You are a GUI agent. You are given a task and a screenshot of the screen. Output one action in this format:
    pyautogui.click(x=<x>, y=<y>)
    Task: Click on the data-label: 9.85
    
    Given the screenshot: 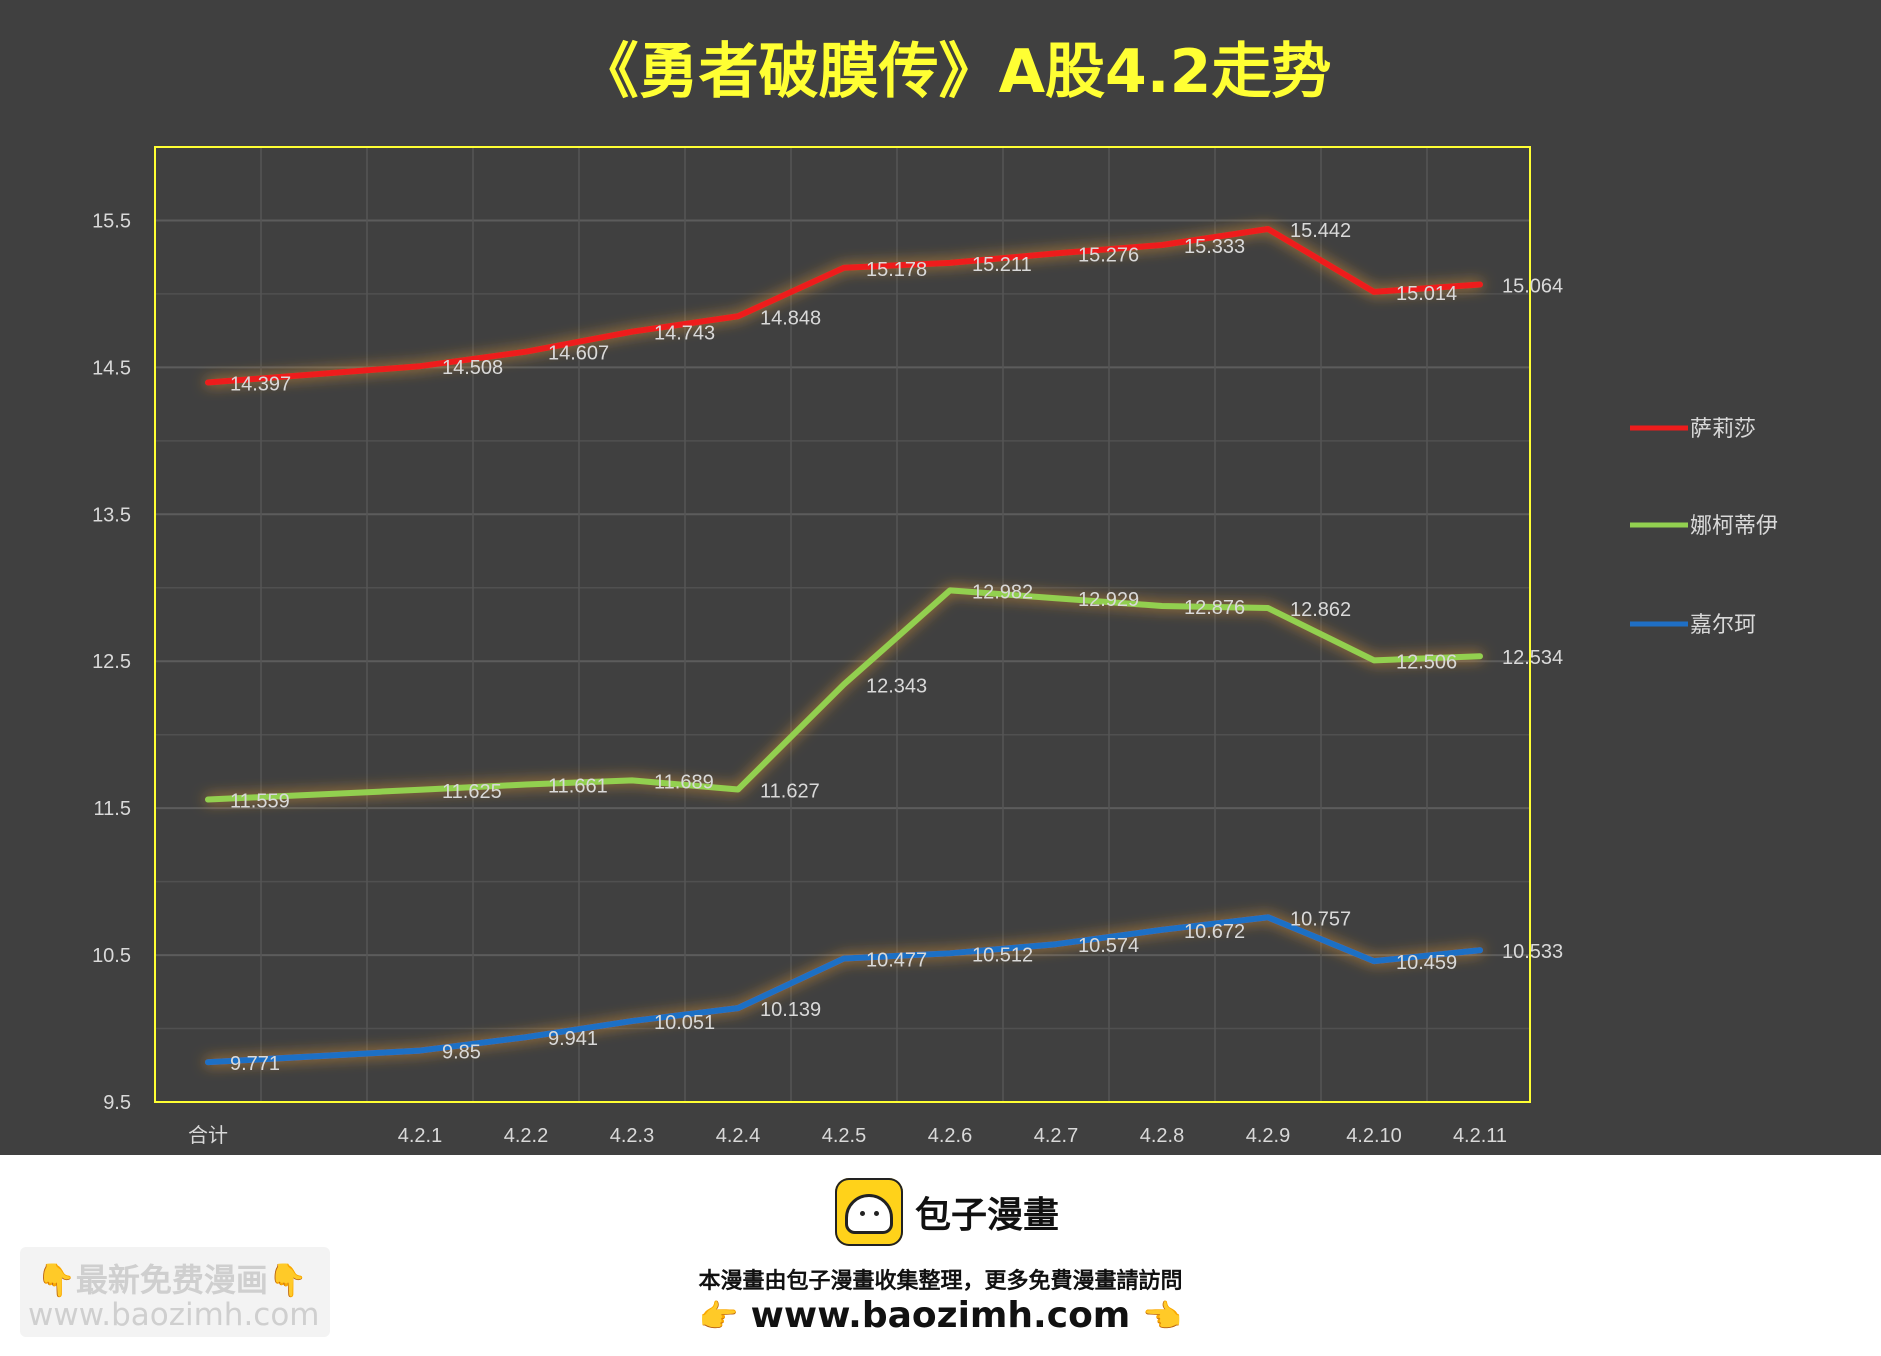 What is the action you would take?
    pyautogui.click(x=461, y=1053)
    